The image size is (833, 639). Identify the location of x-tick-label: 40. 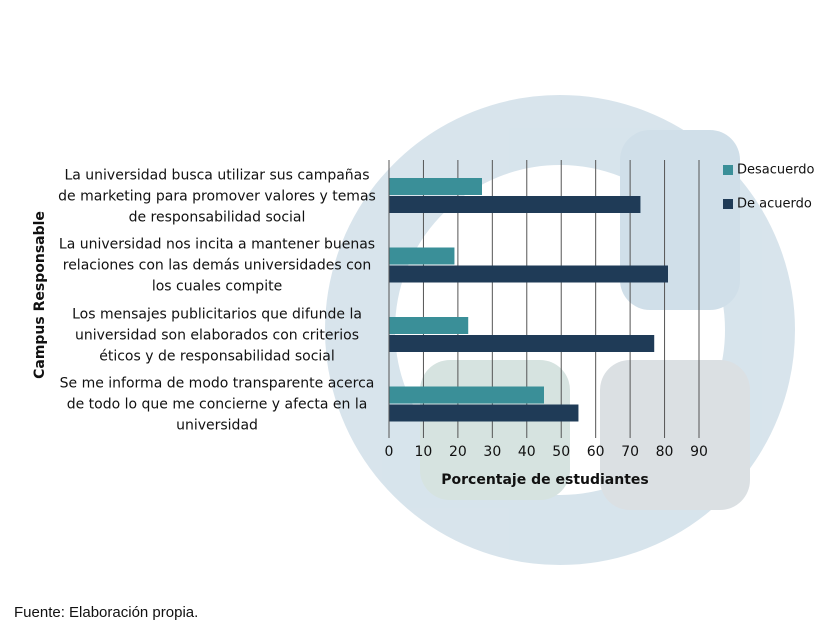
(527, 452).